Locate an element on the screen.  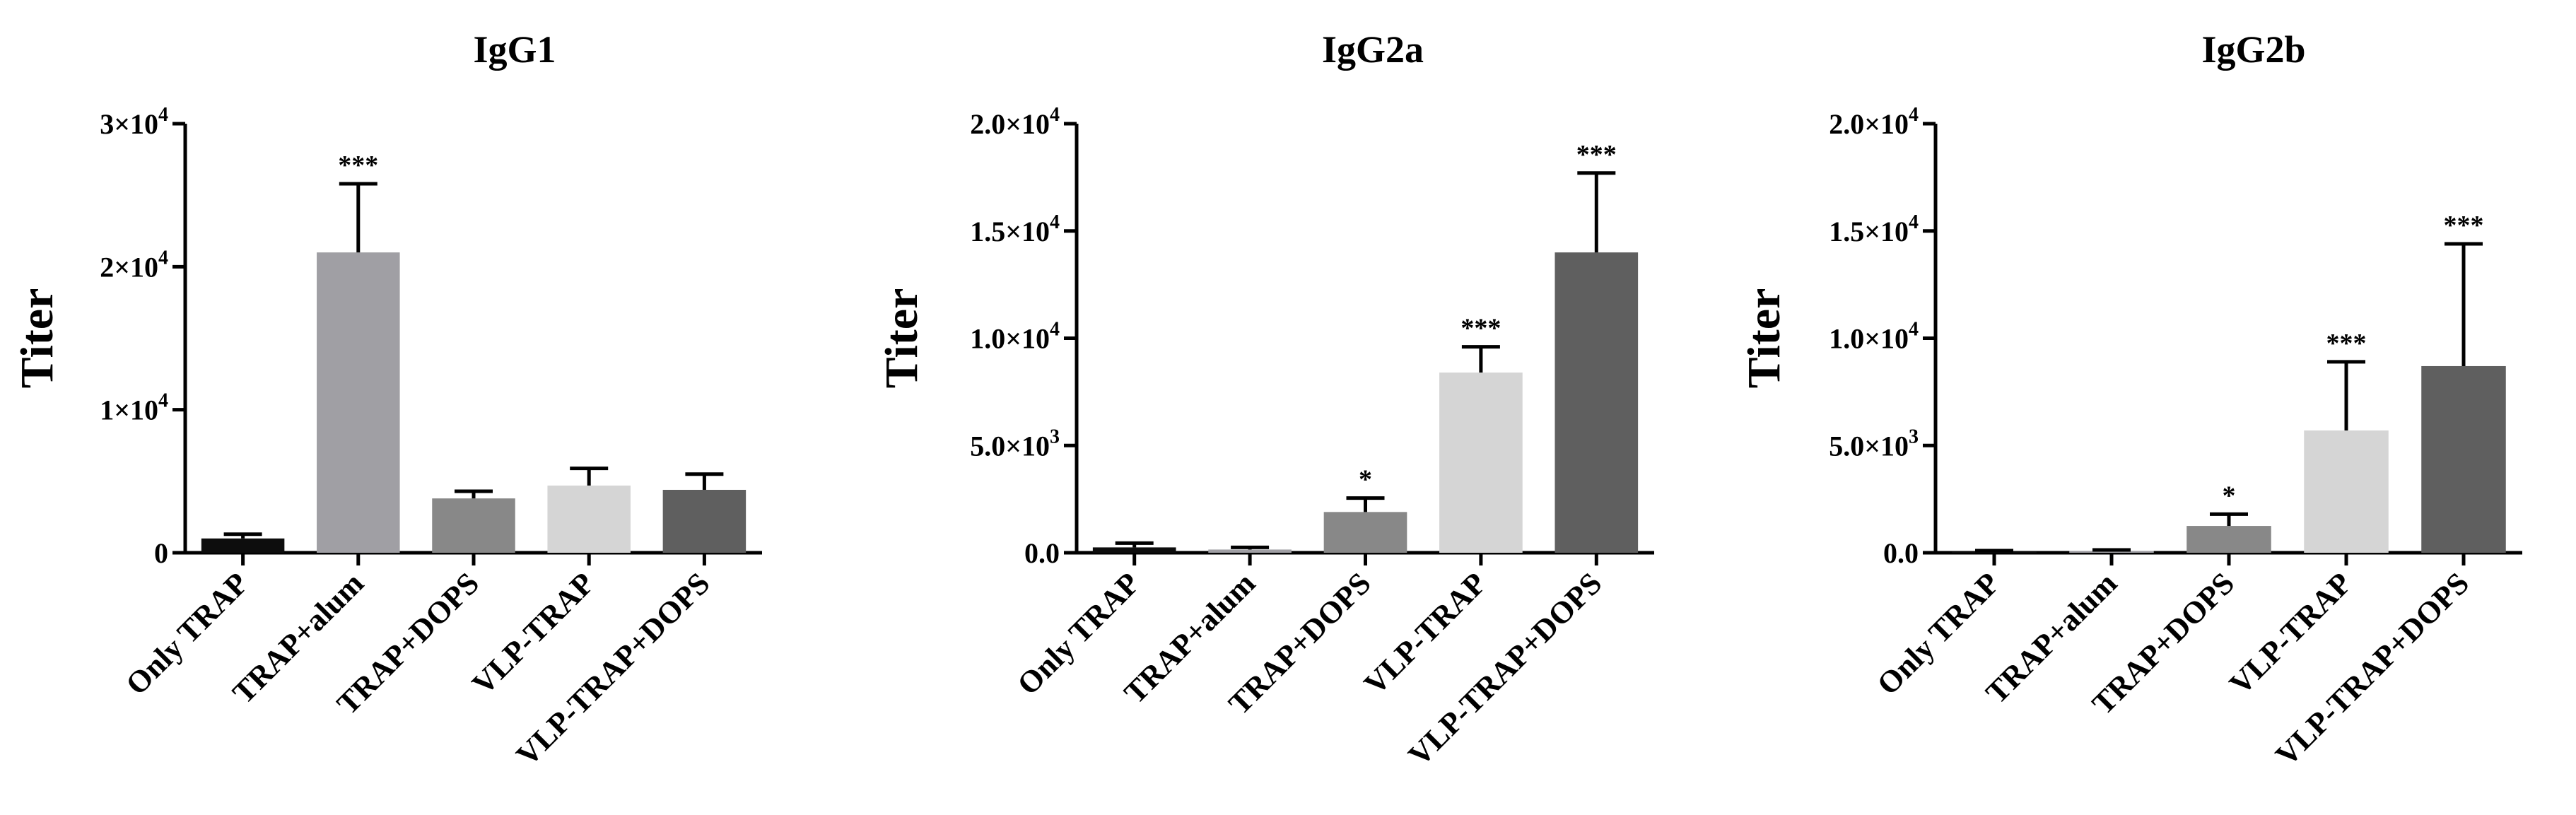
y-tick-label-base: 1×10 is located at coordinates (129, 410).